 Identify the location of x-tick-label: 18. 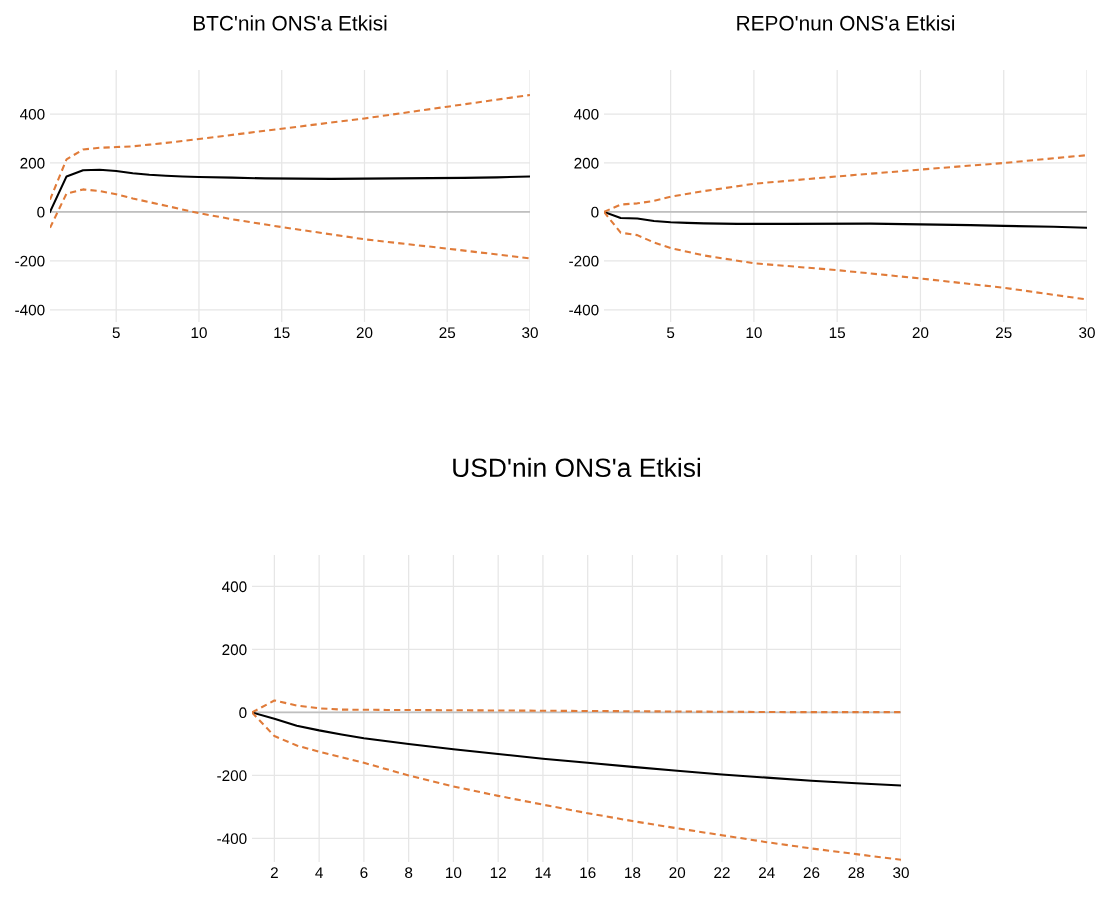
(633, 873).